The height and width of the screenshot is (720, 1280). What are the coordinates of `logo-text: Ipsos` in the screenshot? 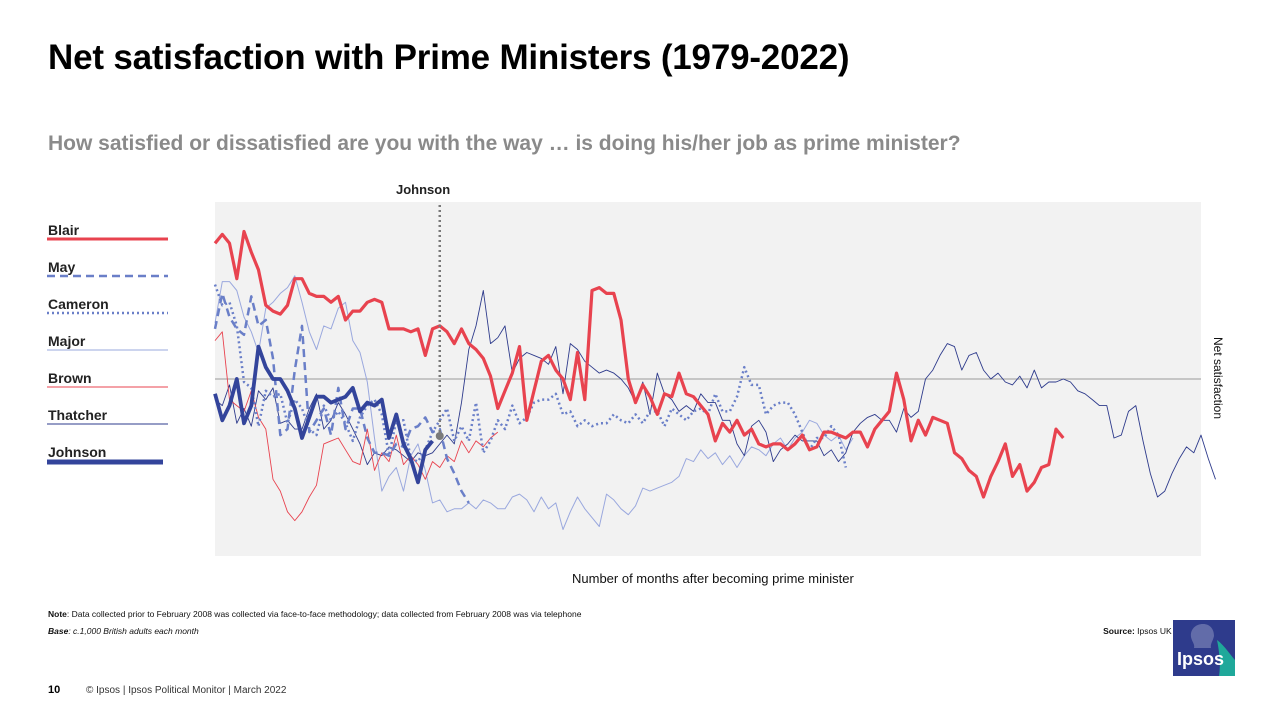 It's located at (1201, 659).